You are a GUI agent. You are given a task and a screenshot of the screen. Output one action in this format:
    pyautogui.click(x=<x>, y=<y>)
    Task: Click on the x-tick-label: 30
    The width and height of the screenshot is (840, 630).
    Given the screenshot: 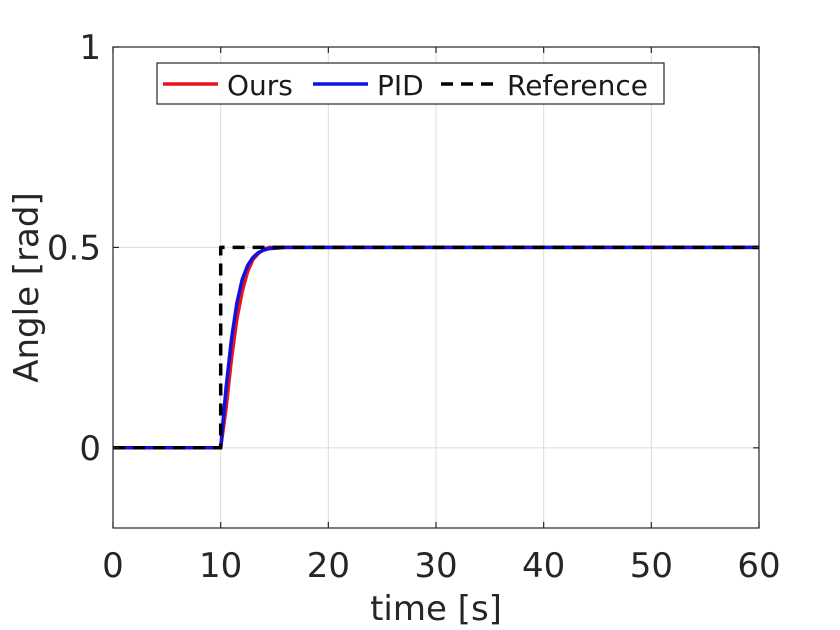 What is the action you would take?
    pyautogui.click(x=435, y=566)
    